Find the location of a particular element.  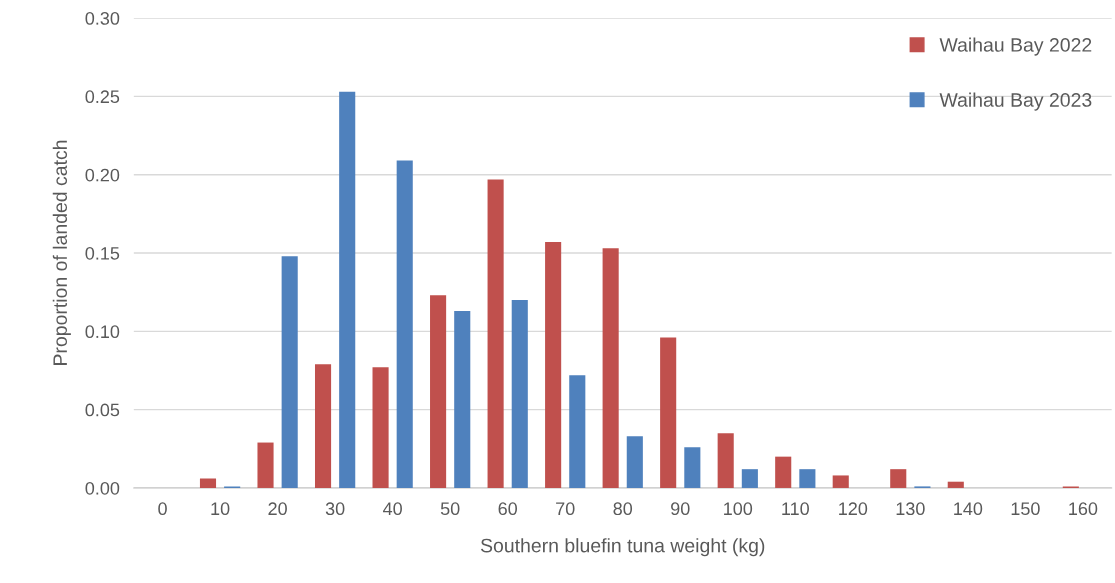

x-axis-title: Southern bluefin tuna weight (kg) is located at coordinates (622, 547).